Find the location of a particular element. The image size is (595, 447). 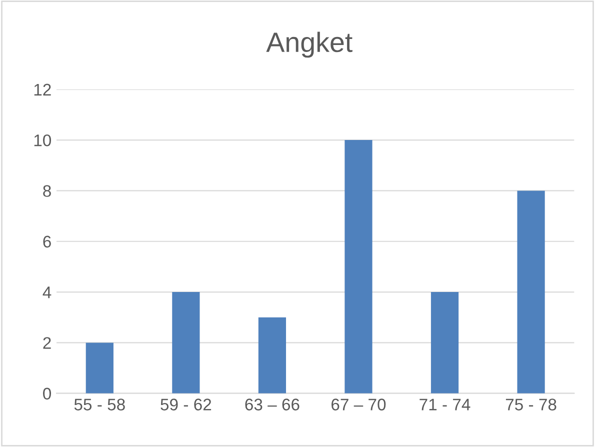

x-tick-label: 63 – 66 is located at coordinates (272, 404).